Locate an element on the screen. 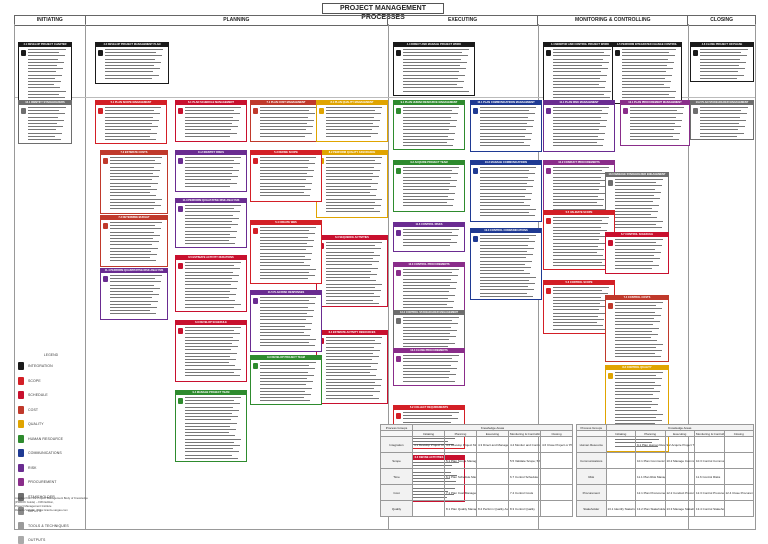 The image size is (768, 544). matrix-row-area: Communications is located at coordinates (591, 460).